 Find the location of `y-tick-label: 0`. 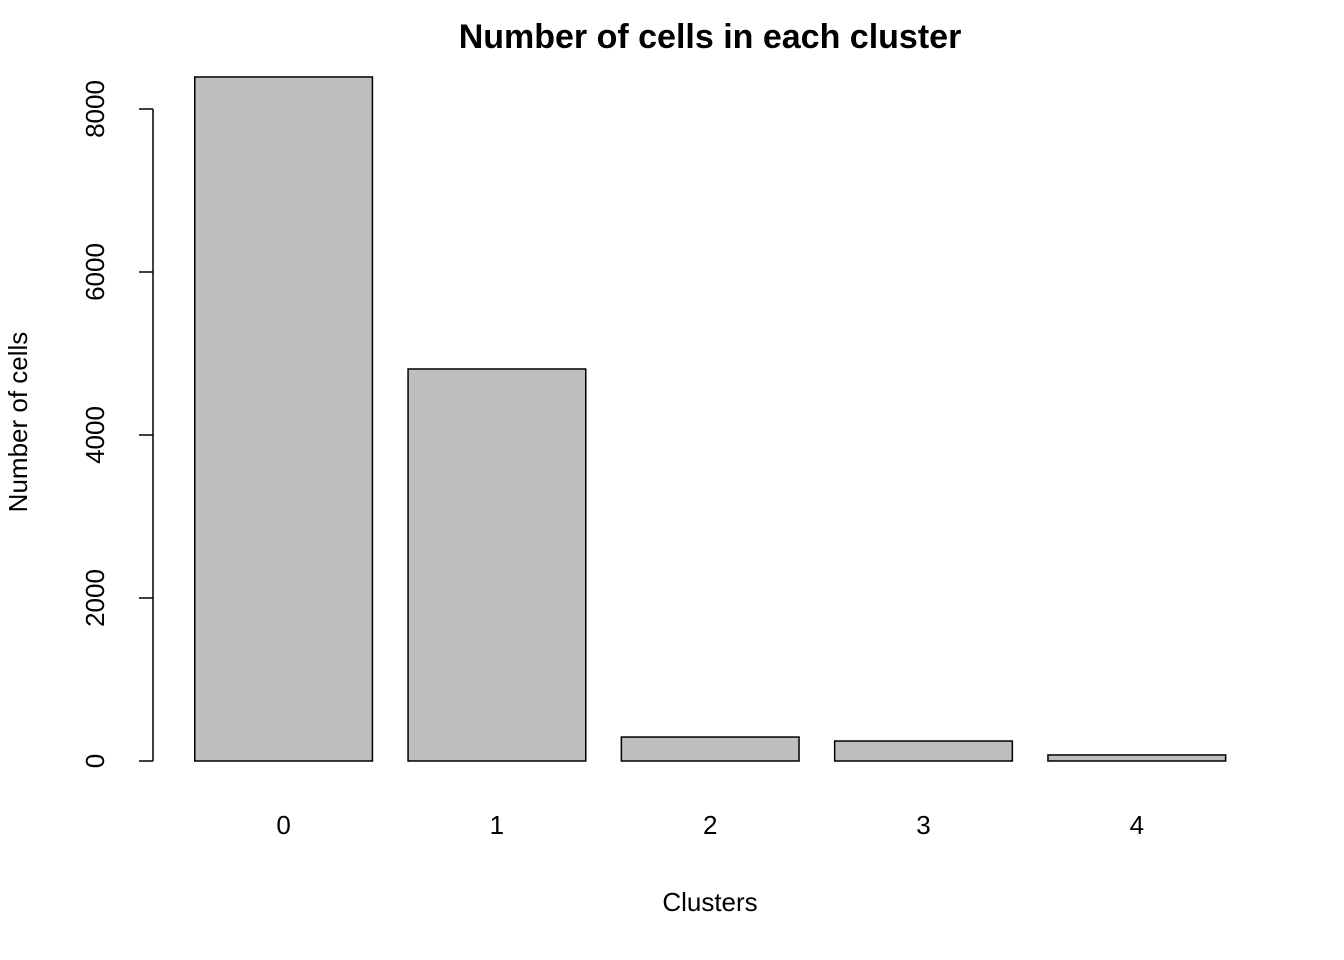

y-tick-label: 0 is located at coordinates (95, 761).